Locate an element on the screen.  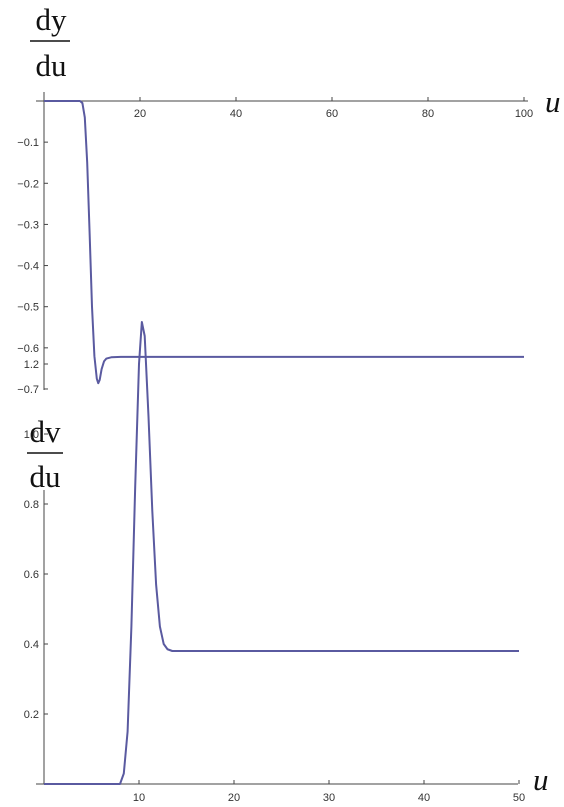
y-ticks: 0.2 0.4 0.6 0.8 1.0 1.2 is located at coordinates (36, 540).